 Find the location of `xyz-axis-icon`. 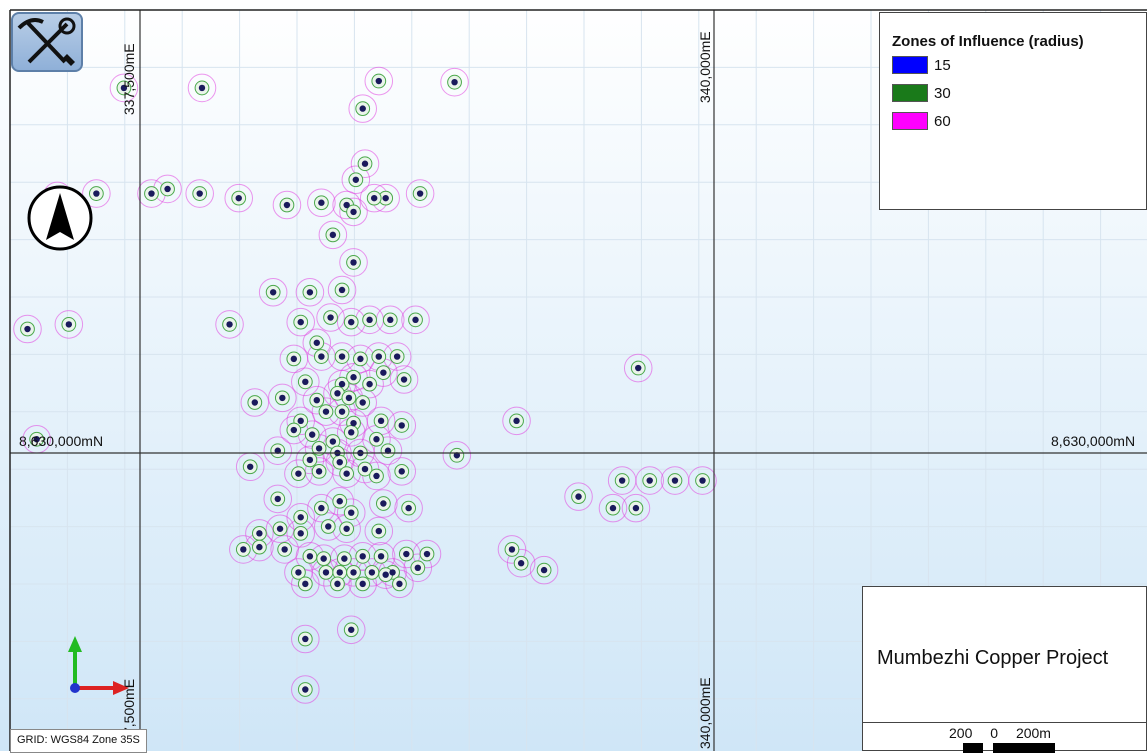

xyz-axis-icon is located at coordinates (98, 665).